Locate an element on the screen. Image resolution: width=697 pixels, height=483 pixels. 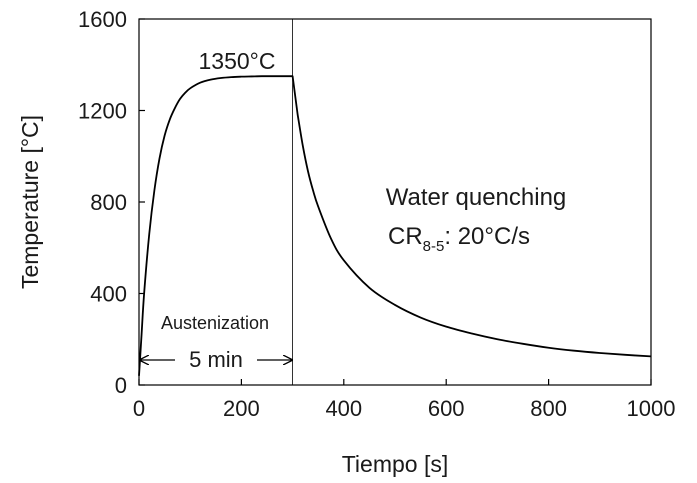
peak-temperature-label: 1350°C is located at coordinates (237, 61).